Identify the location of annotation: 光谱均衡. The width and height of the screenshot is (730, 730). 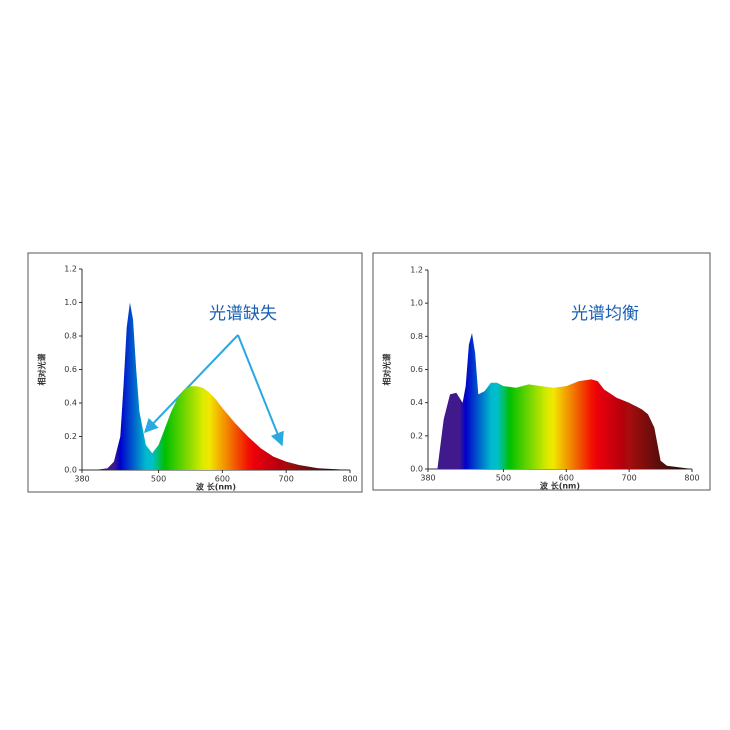
(605, 314).